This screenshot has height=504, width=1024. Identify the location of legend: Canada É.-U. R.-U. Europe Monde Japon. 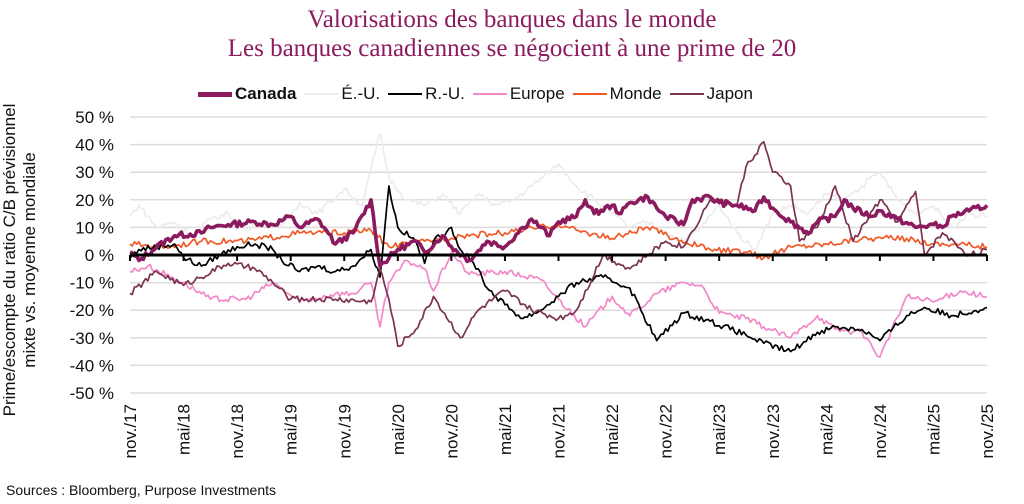
(479, 94).